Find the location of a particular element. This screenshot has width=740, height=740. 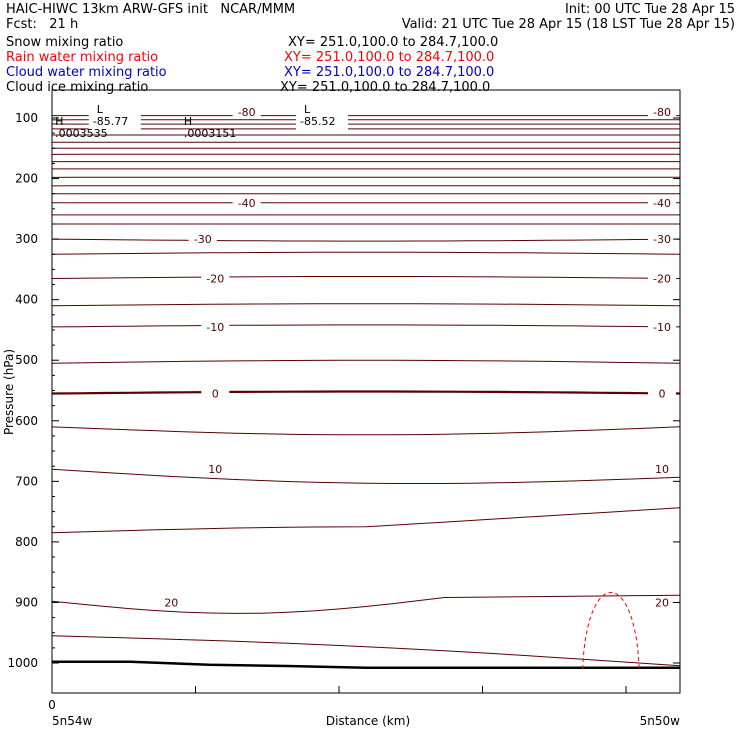

rain-dashed-contour is located at coordinates (611, 631).